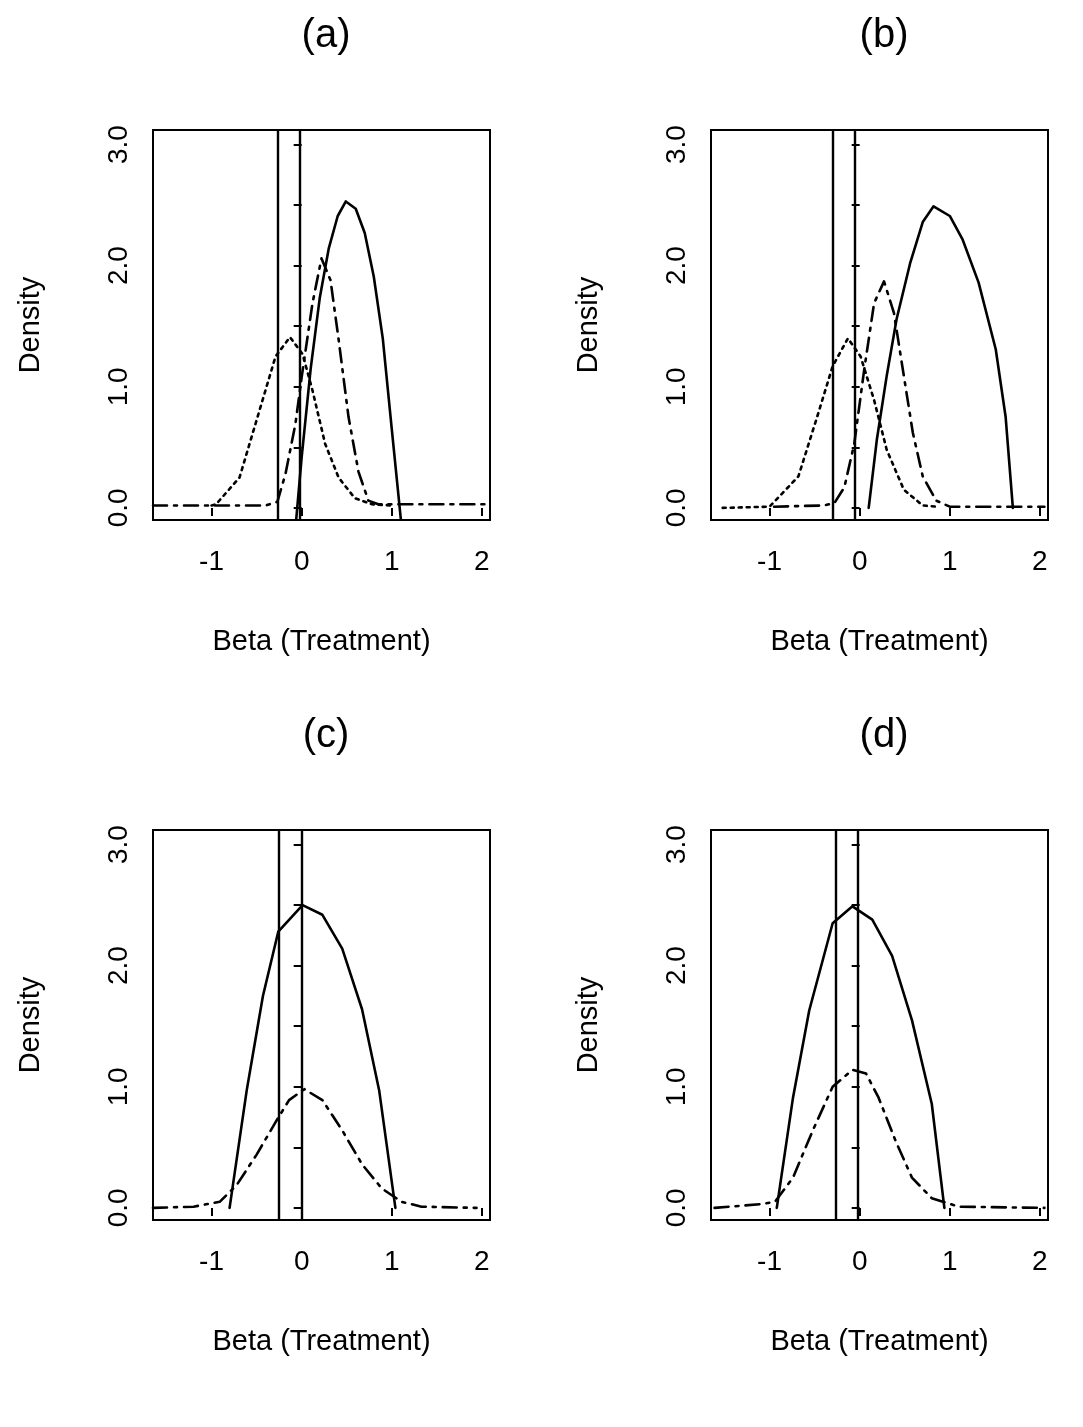 Image resolution: width=1083 pixels, height=1427 pixels. Describe the element at coordinates (326, 733) in the screenshot. I see `chart-title: (c)` at that location.